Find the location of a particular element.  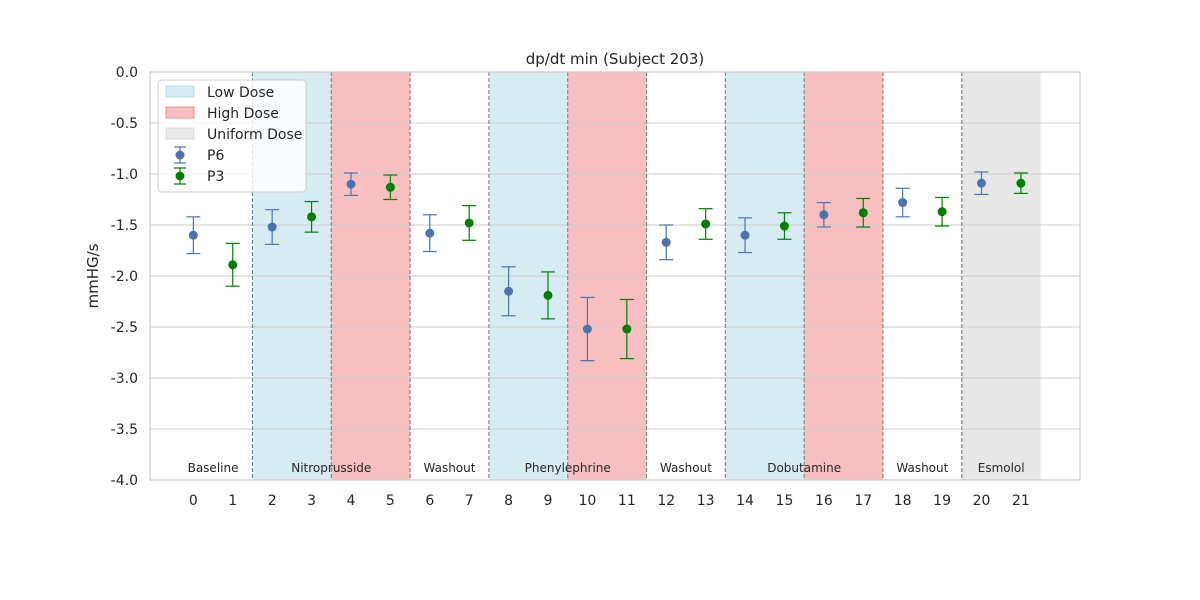

phase-label: Phenylephrine is located at coordinates (568, 468).